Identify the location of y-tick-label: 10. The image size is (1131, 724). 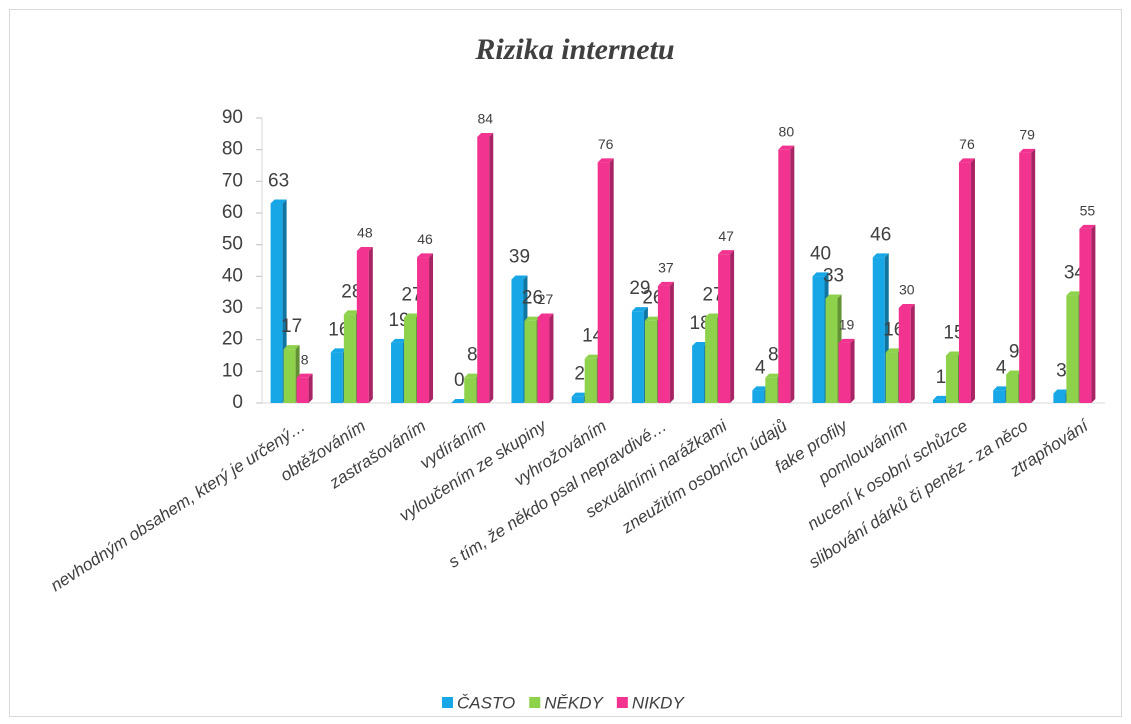
(232, 370).